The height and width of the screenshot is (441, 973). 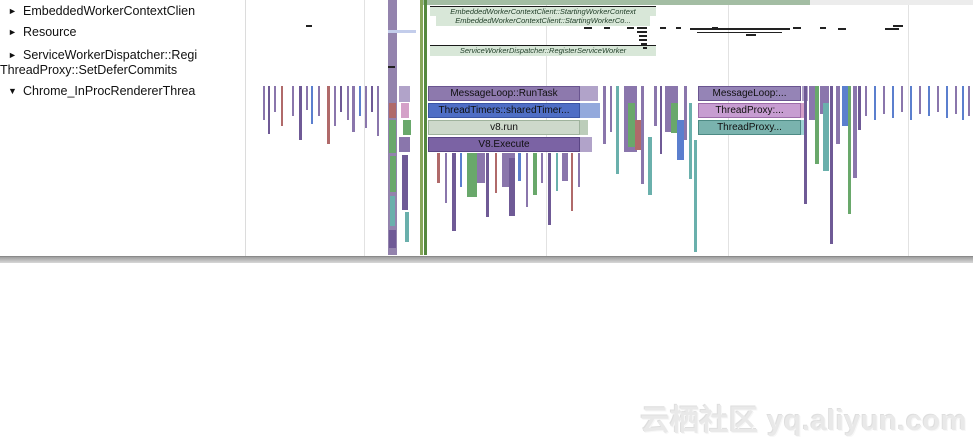 I want to click on sidebar-track-4: ThreadProxy::SetDeferCommits, so click(x=123, y=71).